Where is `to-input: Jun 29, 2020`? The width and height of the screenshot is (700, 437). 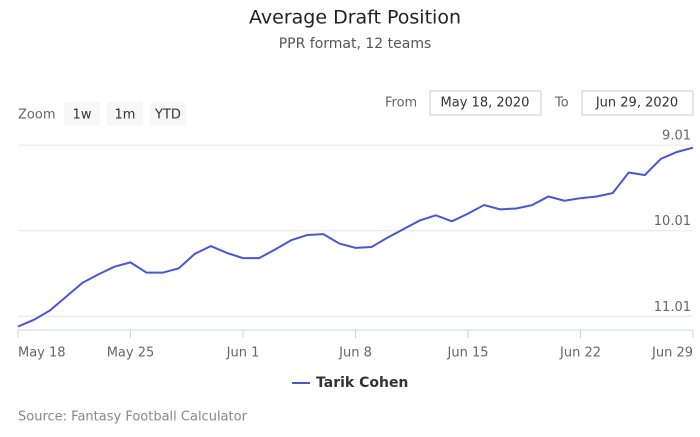
to-input: Jun 29, 2020 is located at coordinates (636, 103).